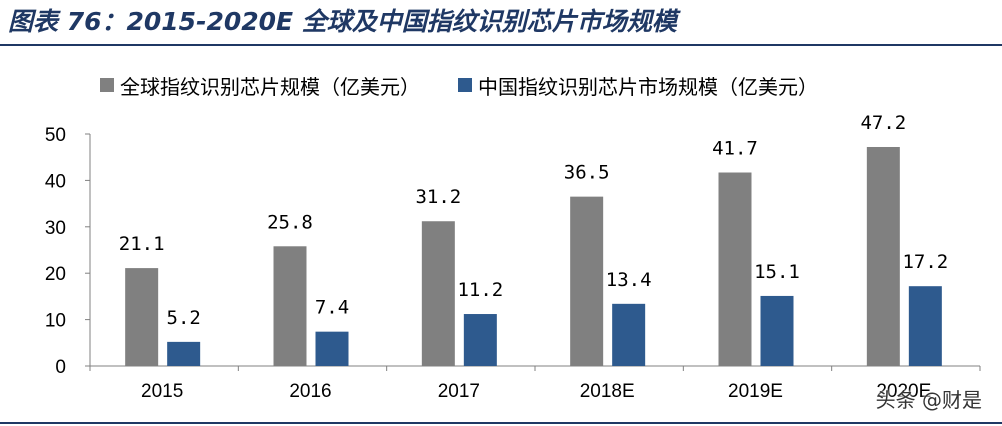 The width and height of the screenshot is (1002, 426). What do you see at coordinates (883, 123) in the screenshot?
I see `data-label: 47.2` at bounding box center [883, 123].